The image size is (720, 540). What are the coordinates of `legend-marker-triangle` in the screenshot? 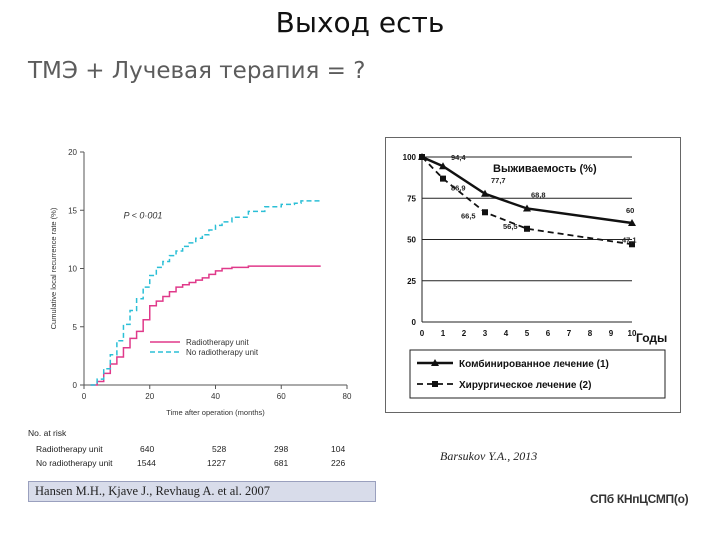 It's located at (435, 362).